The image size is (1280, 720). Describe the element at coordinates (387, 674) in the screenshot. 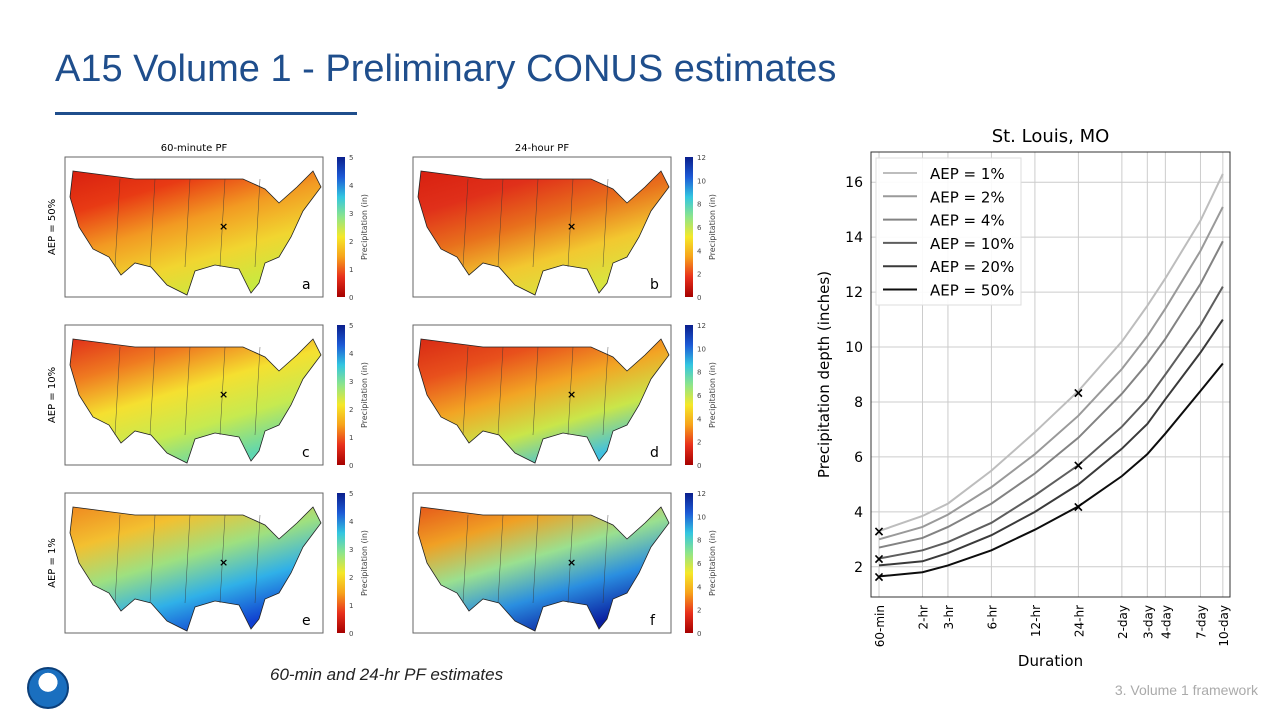

I see `figure-caption: 60-min and 24-hr PF estimates` at that location.